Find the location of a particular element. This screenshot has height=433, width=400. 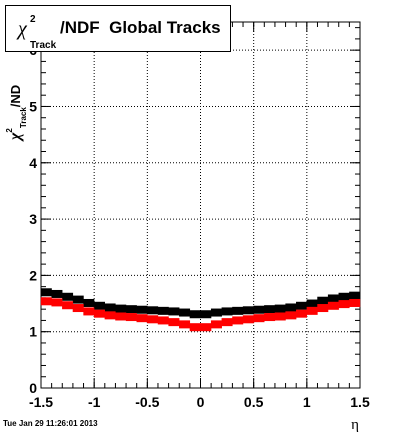

x-tick-label: -1.5 is located at coordinates (41, 402).